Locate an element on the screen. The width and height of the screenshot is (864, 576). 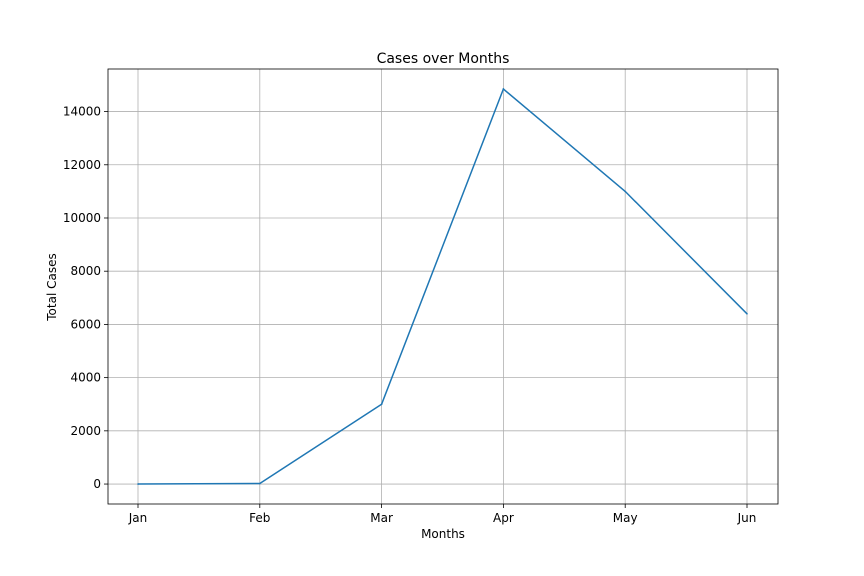
x-axis-label: Months is located at coordinates (443, 534).